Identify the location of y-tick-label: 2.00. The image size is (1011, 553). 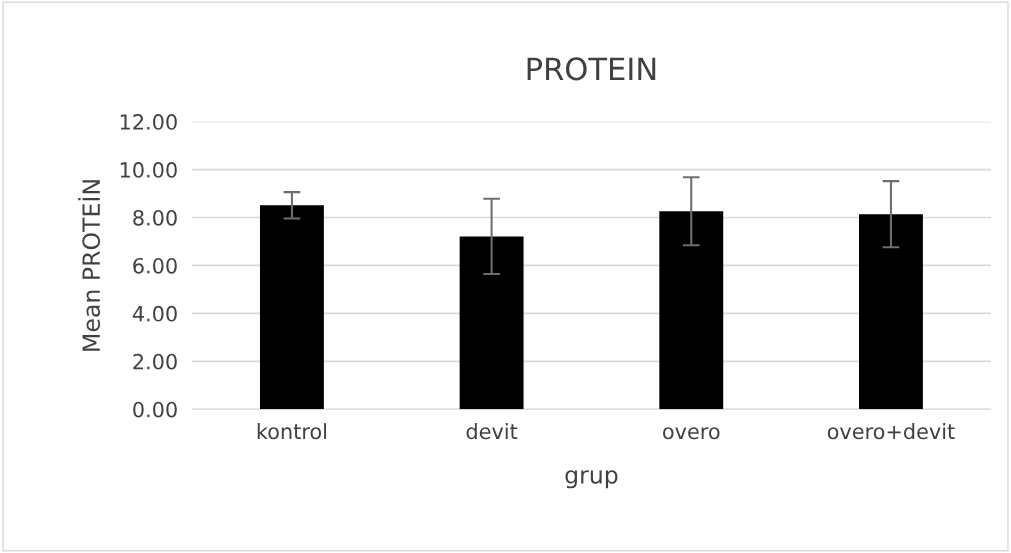
(155, 361).